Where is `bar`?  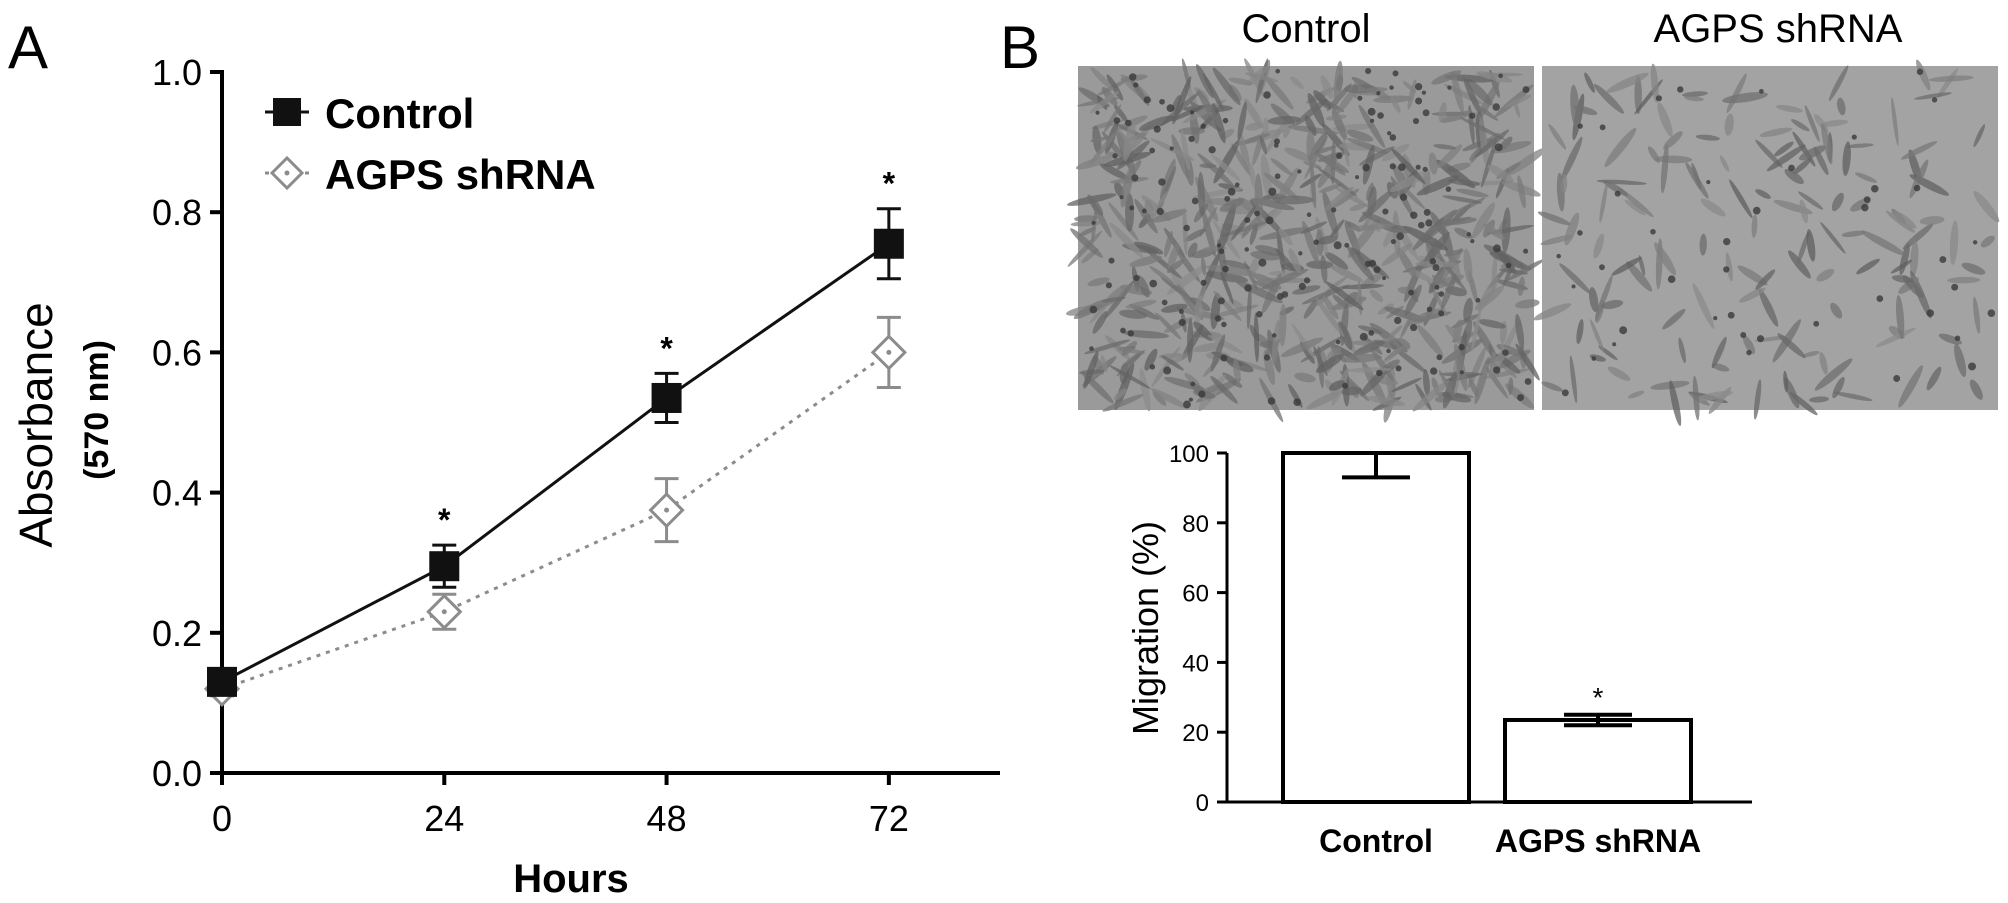 bar is located at coordinates (1598, 760).